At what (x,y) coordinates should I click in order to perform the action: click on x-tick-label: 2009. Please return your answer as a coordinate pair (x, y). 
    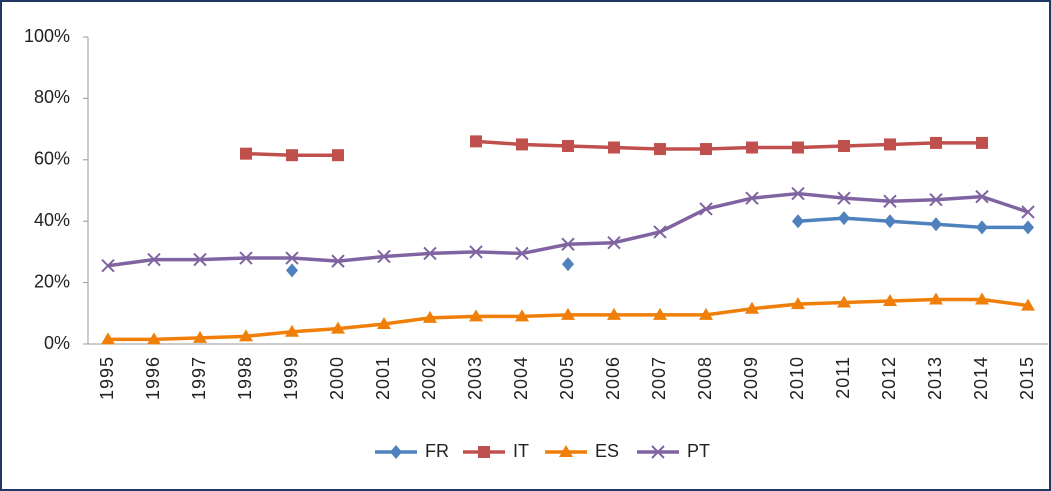
    Looking at the image, I should click on (751, 378).